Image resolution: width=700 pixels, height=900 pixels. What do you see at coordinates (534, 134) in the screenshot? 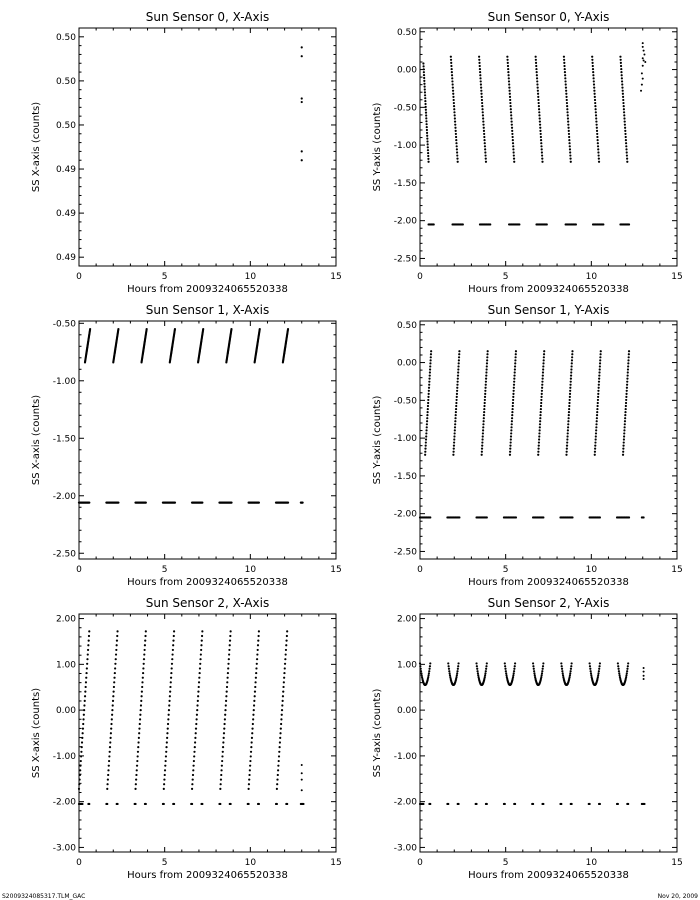
I see `data-series` at bounding box center [534, 134].